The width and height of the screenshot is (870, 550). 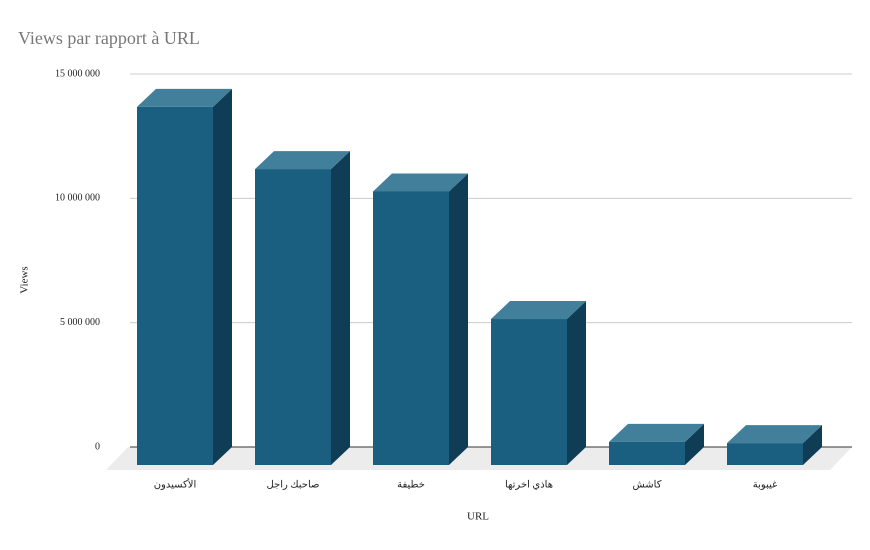 What do you see at coordinates (411, 484) in the screenshot?
I see `x-tick-label: خطيفة` at bounding box center [411, 484].